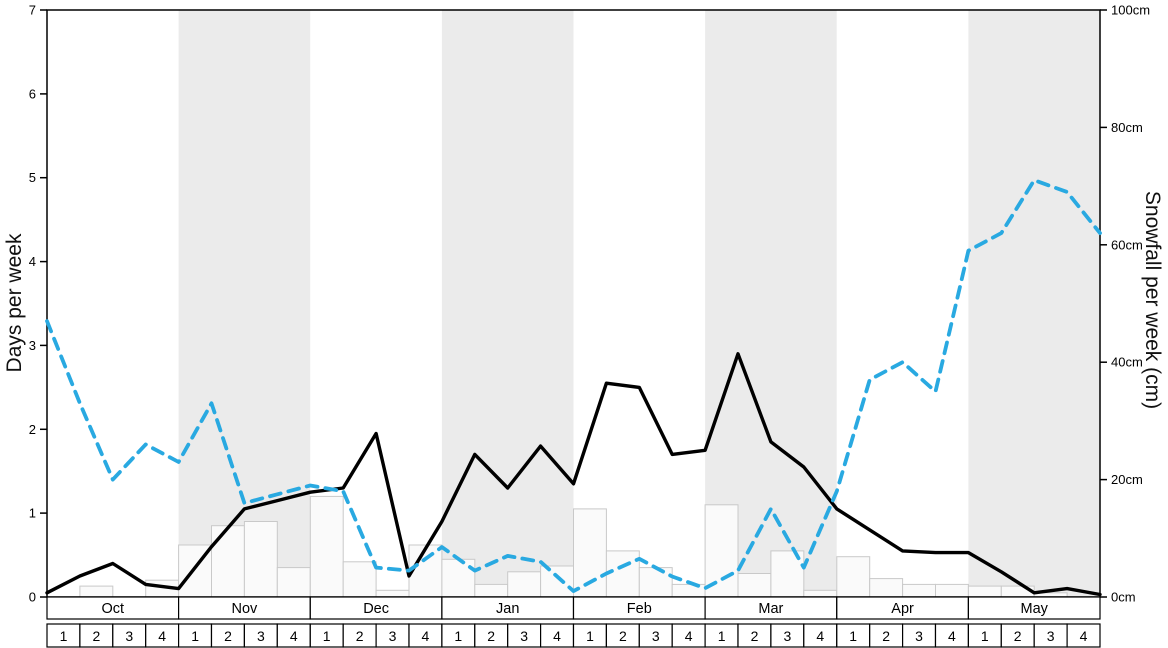  What do you see at coordinates (507, 609) in the screenshot?
I see `month-label: Jan` at bounding box center [507, 609].